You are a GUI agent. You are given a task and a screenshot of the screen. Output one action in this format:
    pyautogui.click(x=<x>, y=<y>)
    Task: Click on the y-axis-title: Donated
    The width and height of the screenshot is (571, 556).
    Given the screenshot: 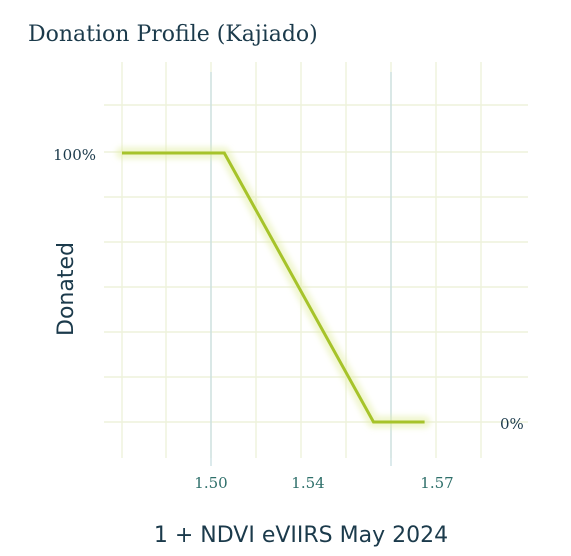 What is the action you would take?
    pyautogui.click(x=66, y=289)
    